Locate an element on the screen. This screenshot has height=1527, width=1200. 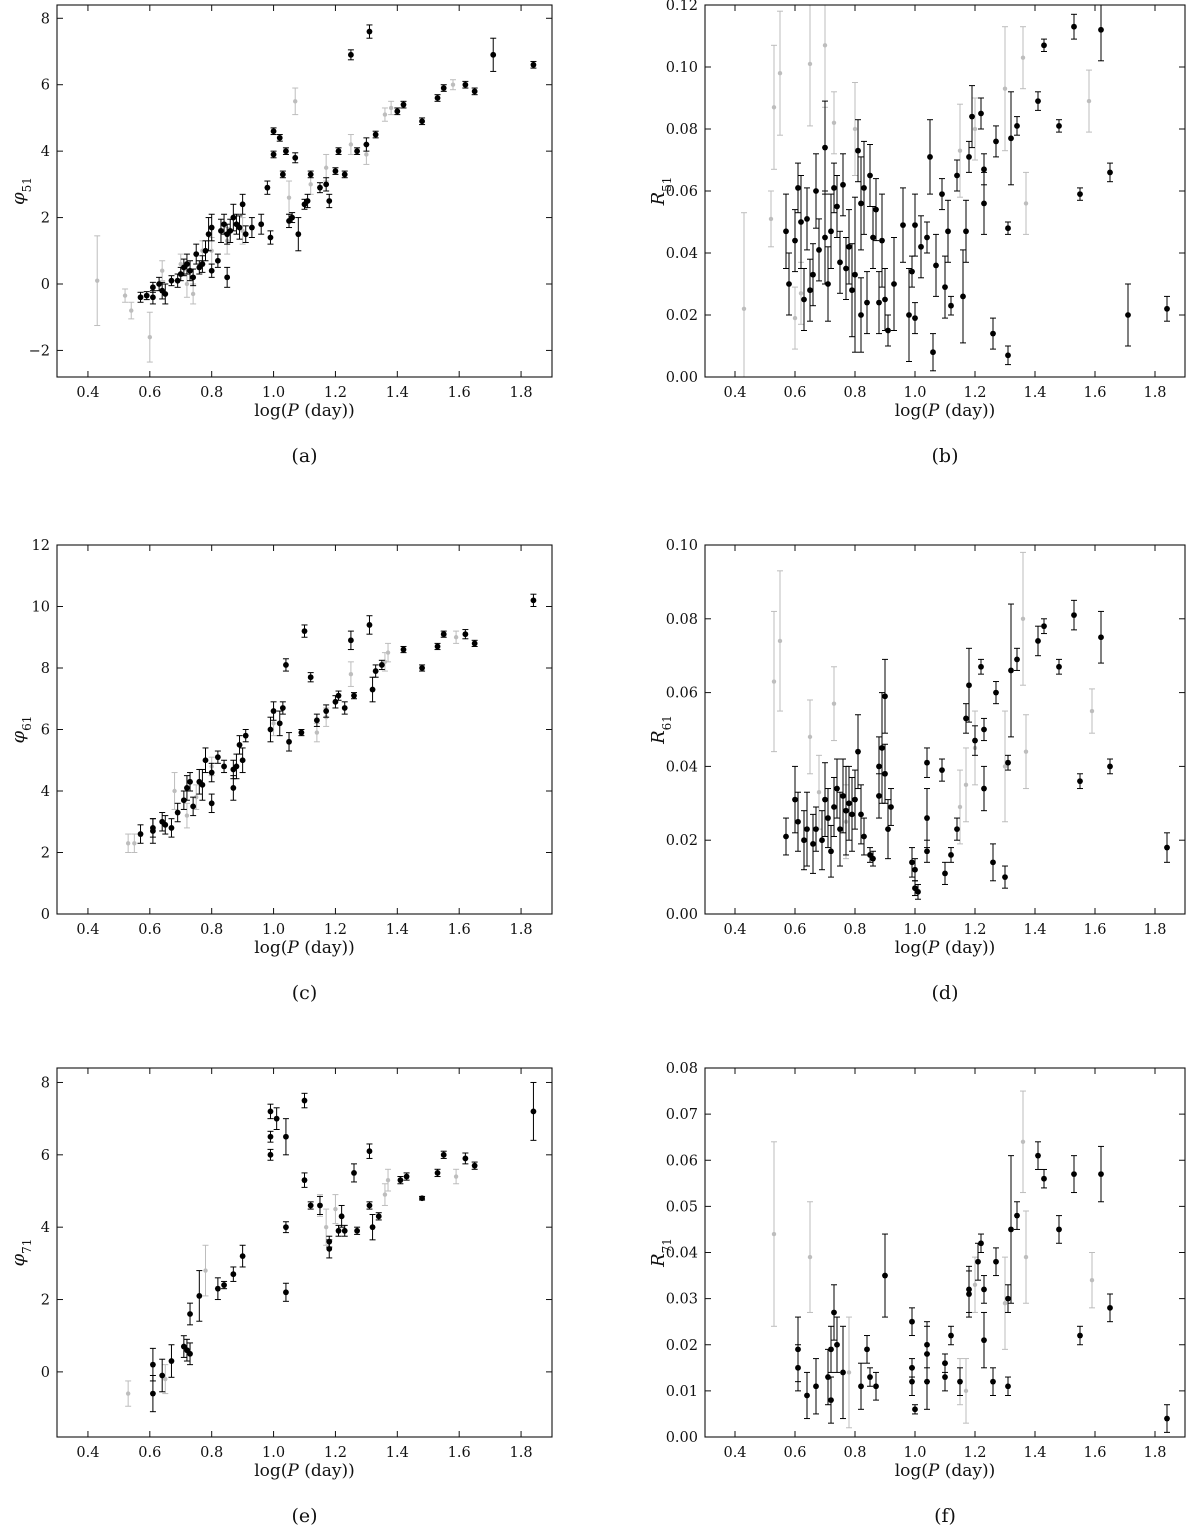
y-tick-label: 0.07 is located at coordinates (682, 1115).